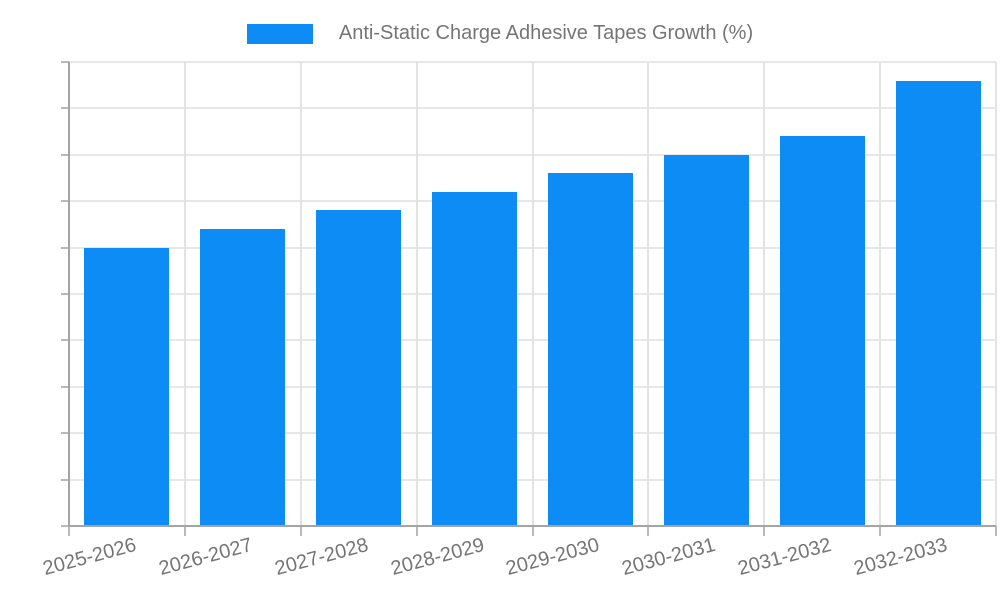 The image size is (1000, 600). What do you see at coordinates (437, 557) in the screenshot?
I see `x-axis-category-label-text: 2028-2029` at bounding box center [437, 557].